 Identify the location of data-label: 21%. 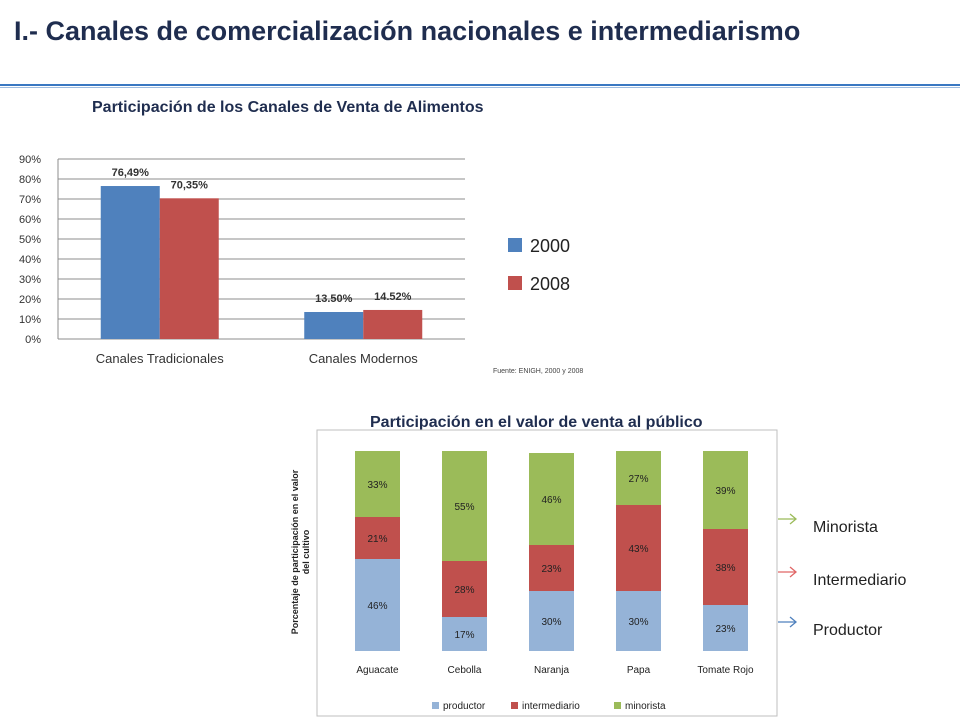
(377, 539).